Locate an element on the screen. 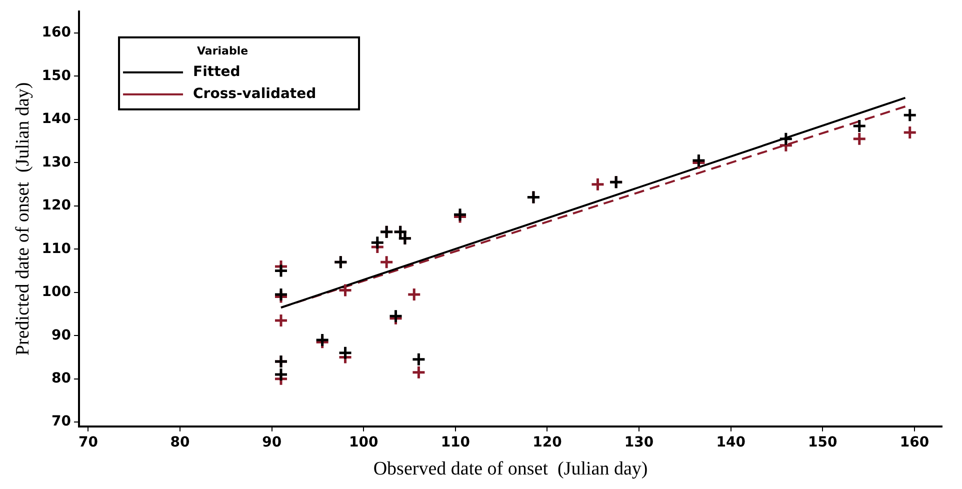 Image resolution: width=962 pixels, height=489 pixels. x-tick-label: 130 is located at coordinates (639, 442).